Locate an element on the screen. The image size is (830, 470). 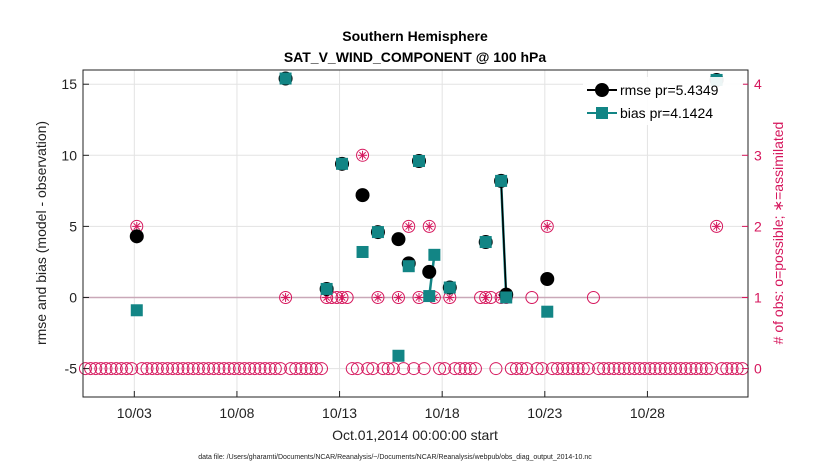
y-right-tick-label: 0 is located at coordinates (758, 369).